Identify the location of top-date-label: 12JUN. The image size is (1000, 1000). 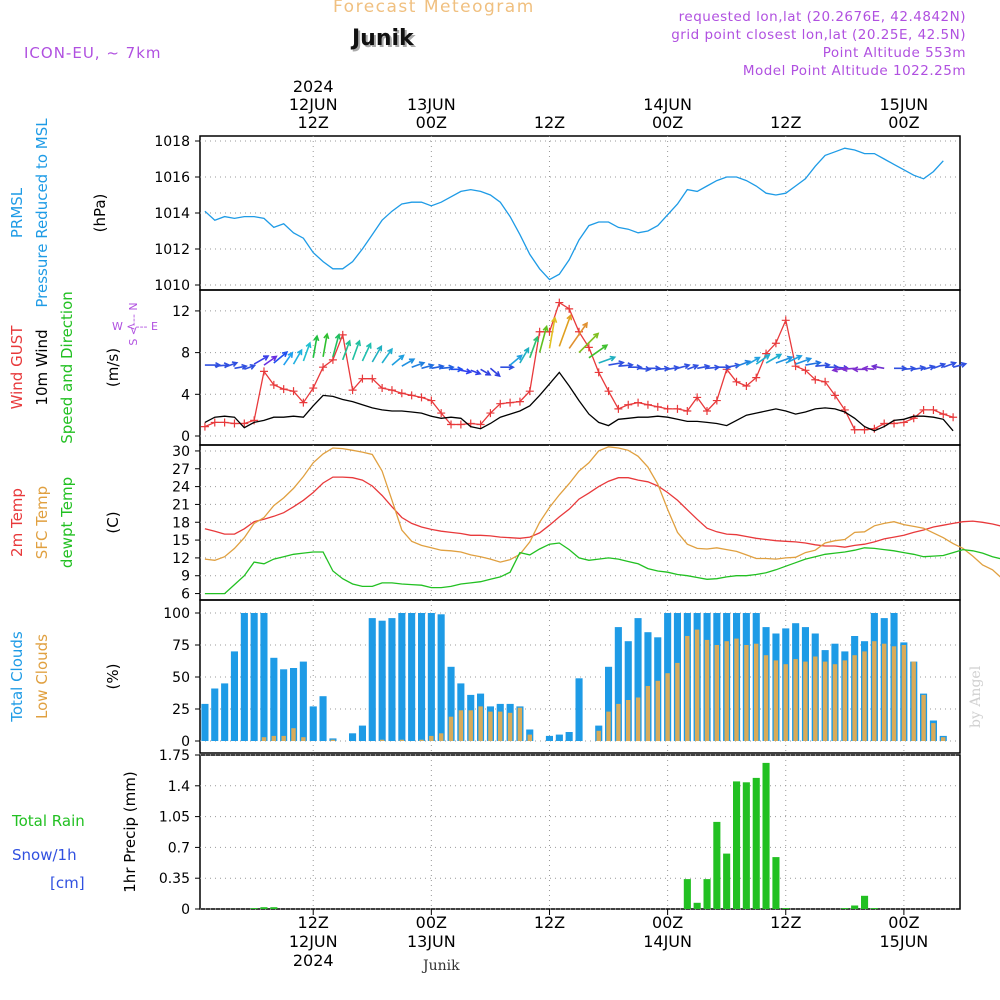
(313, 104).